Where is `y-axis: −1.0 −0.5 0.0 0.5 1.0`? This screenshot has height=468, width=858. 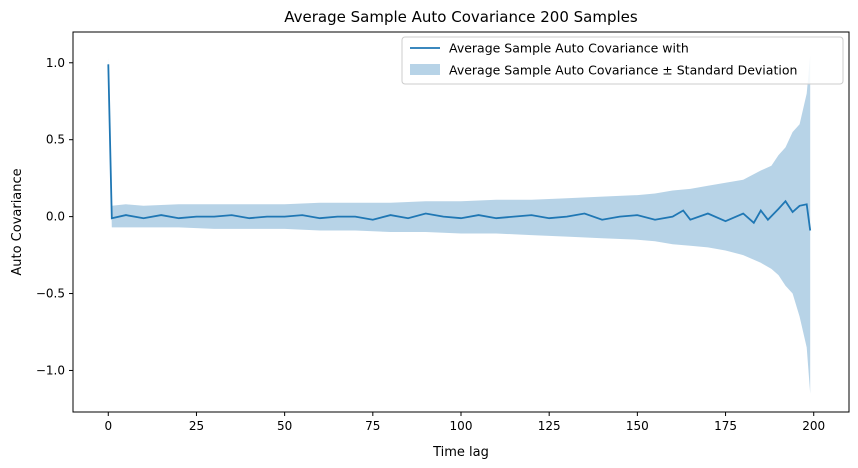
y-axis: −1.0 −0.5 0.0 0.5 1.0 is located at coordinates (54, 216).